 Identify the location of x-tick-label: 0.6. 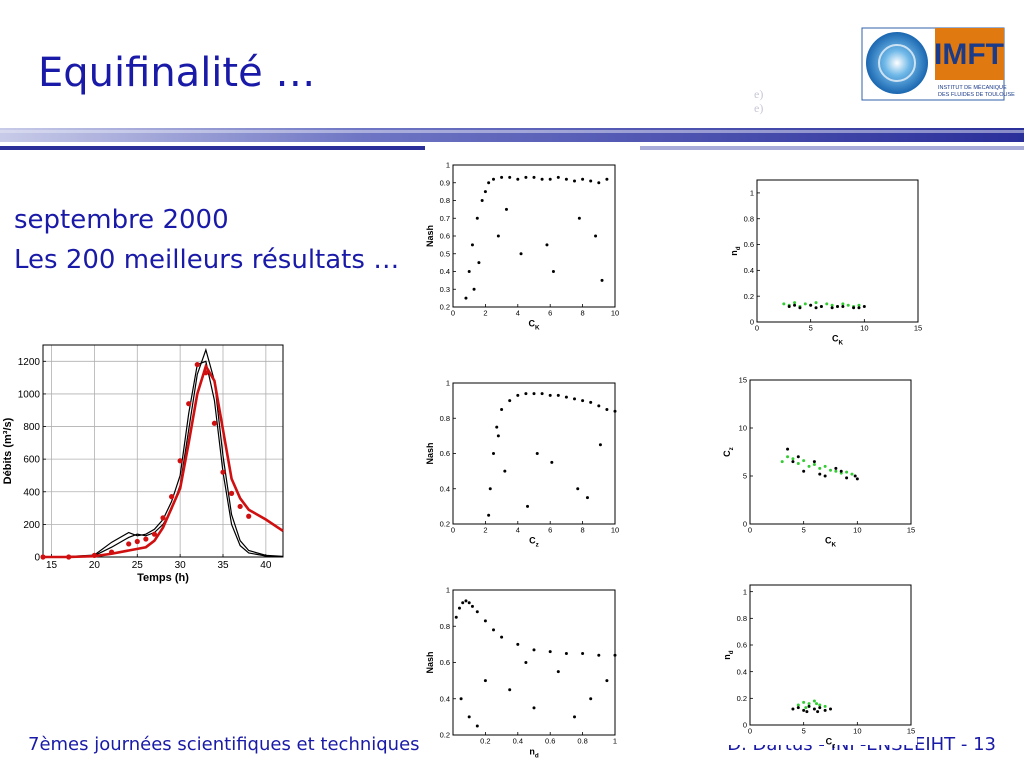
(550, 741).